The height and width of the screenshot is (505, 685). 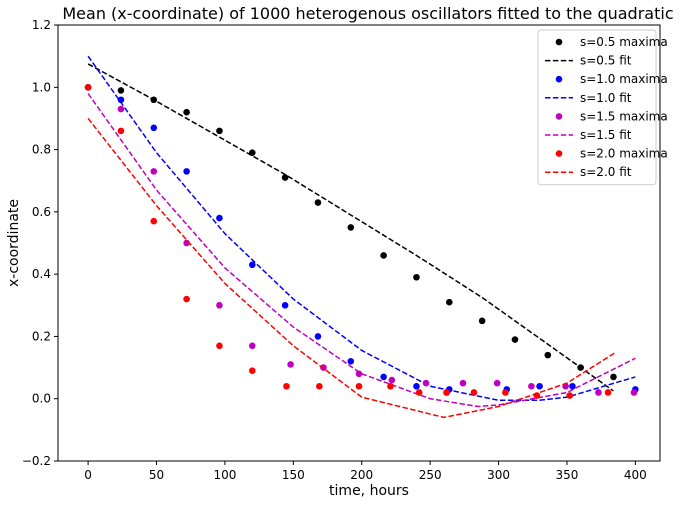 What do you see at coordinates (40, 243) in the screenshot?
I see `y-axis: −0.2 0.0 0.2 0.4 0.6 0.8 1.0 1.2` at bounding box center [40, 243].